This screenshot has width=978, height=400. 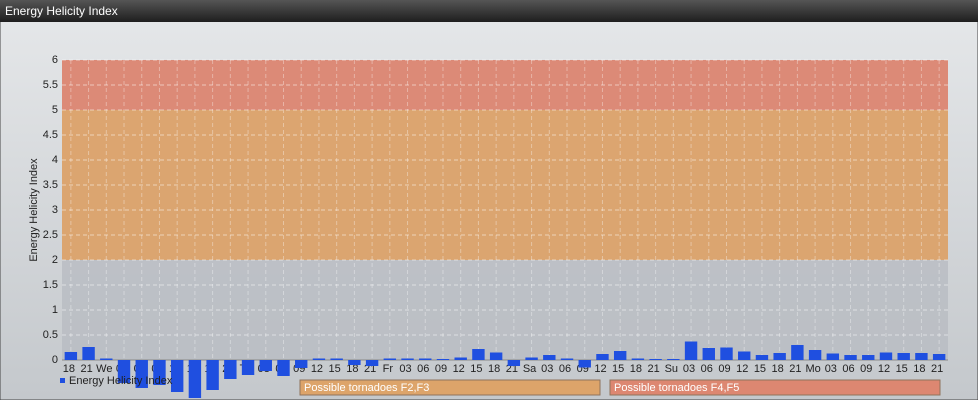 I want to click on y-tick-label: 5.5, so click(x=50, y=85).